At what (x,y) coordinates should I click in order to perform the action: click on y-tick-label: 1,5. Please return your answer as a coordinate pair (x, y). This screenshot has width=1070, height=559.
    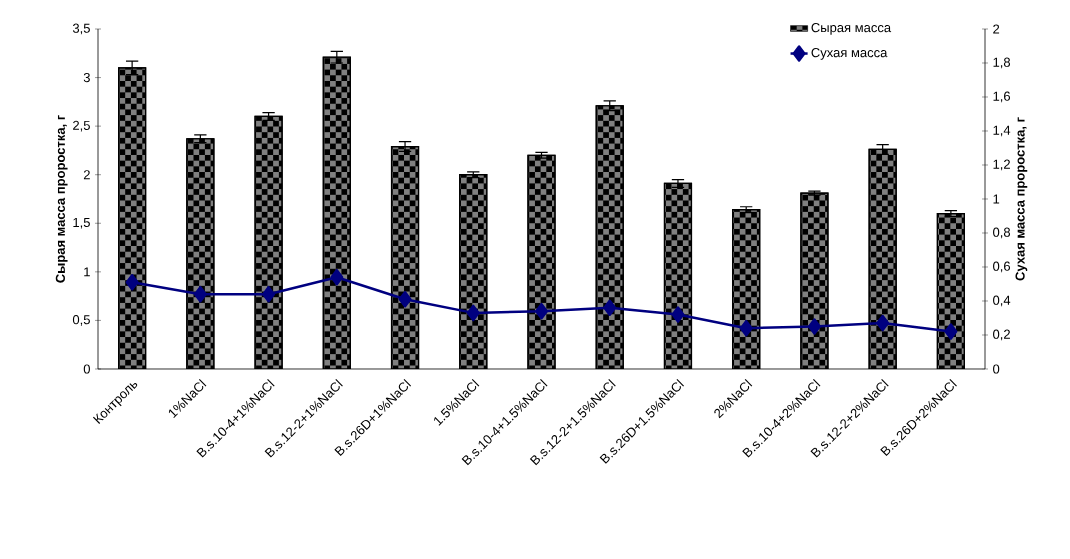
    Looking at the image, I should click on (81, 223).